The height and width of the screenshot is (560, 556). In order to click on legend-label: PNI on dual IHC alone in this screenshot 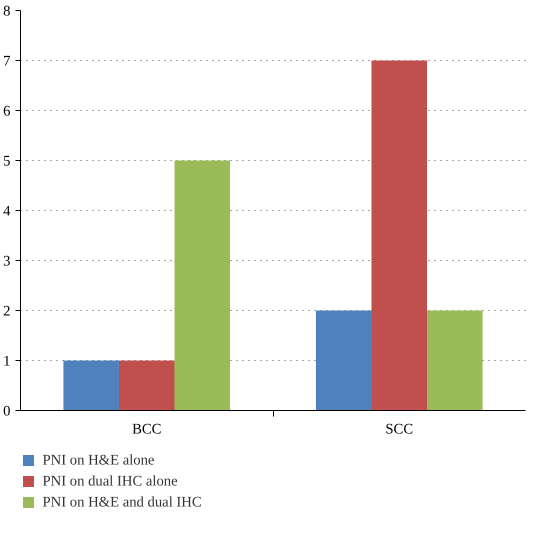, I will do `click(110, 482)`.